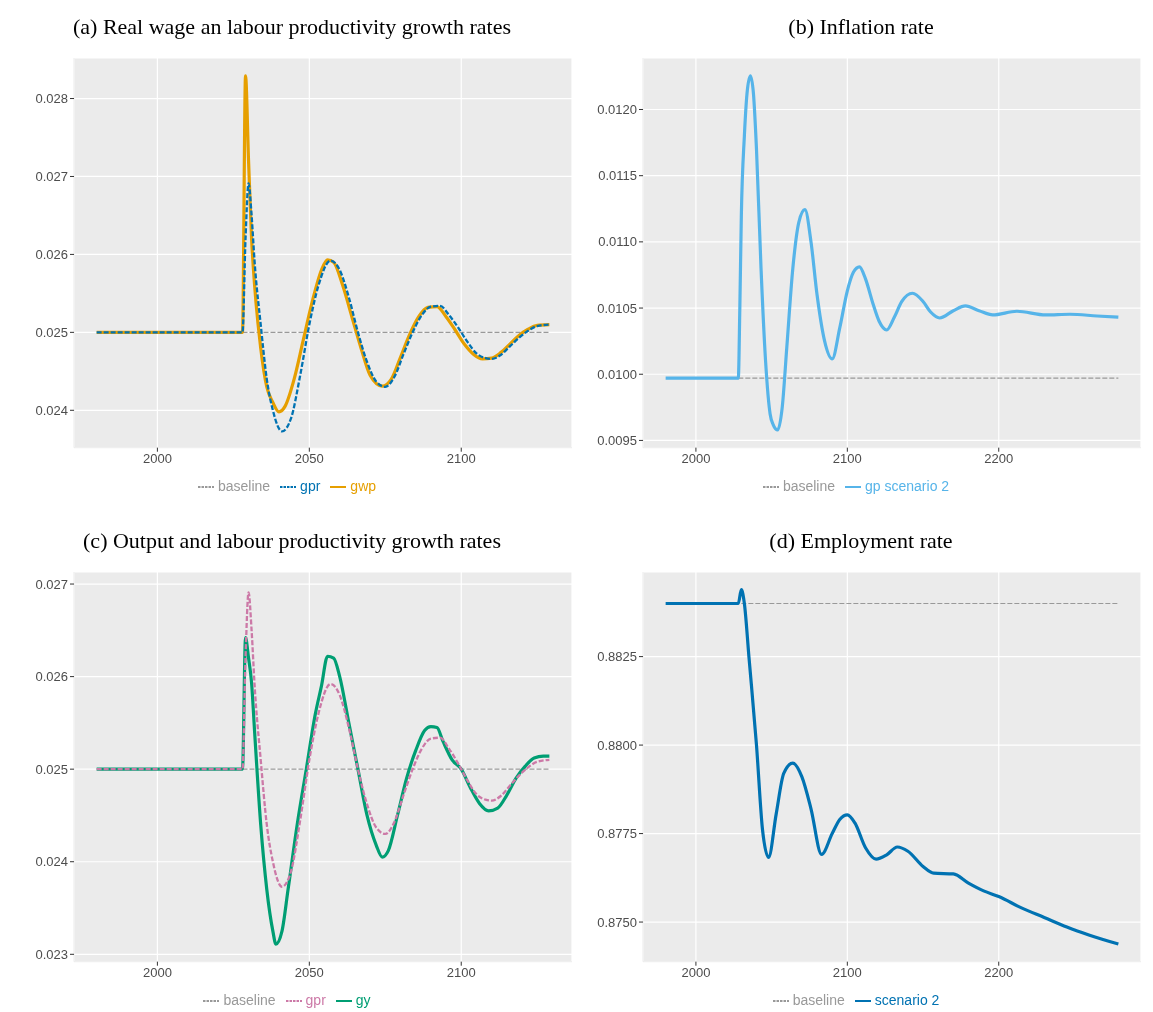  What do you see at coordinates (861, 541) in the screenshot?
I see `chart-title: (d) Employment rate` at bounding box center [861, 541].